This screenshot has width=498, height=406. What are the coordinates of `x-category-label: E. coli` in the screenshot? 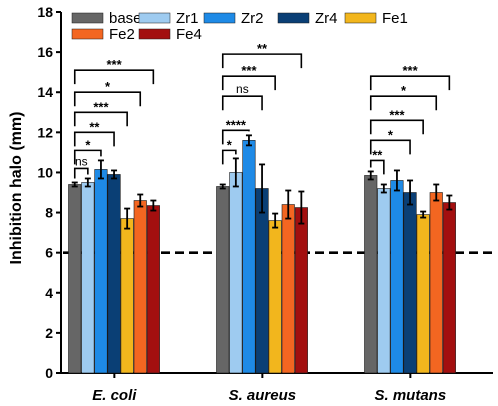 It's located at (114, 395).